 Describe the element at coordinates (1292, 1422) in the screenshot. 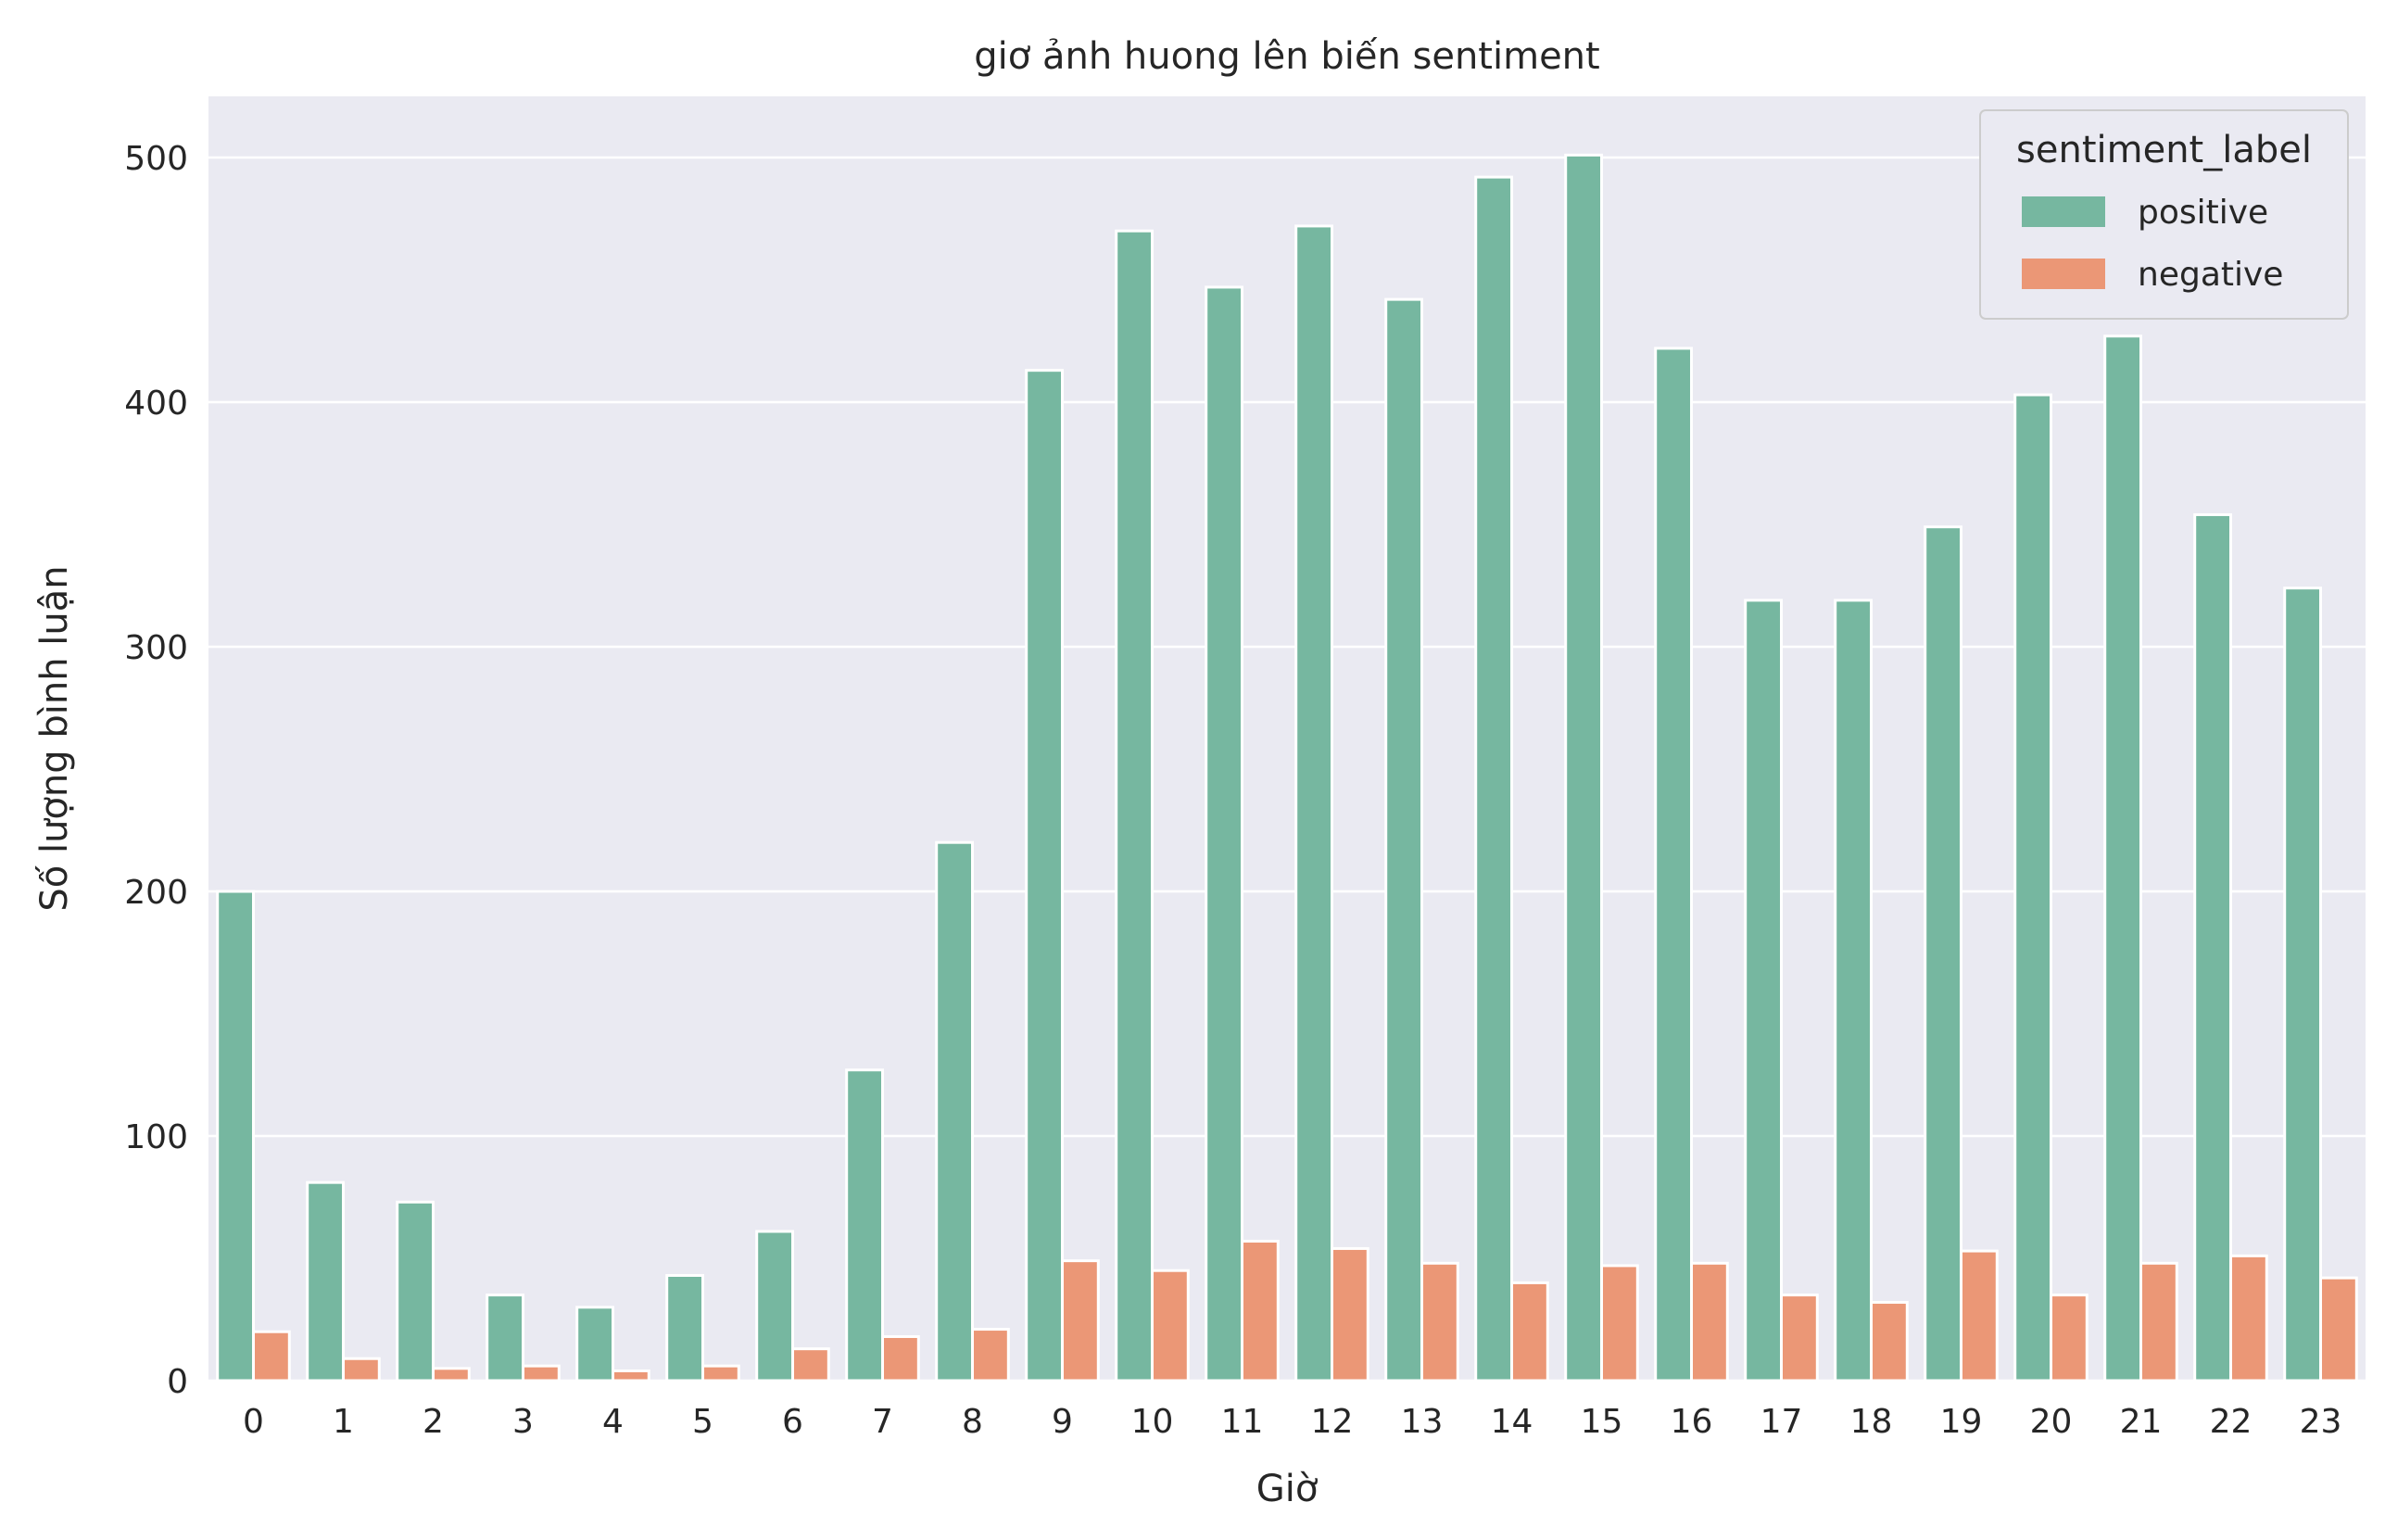

I see `x-tick-labels: 0 1 2 3 4 5 6 7 8 9 10 11 12 13 14 15 16 17 18 19 20 21 22 23` at that location.